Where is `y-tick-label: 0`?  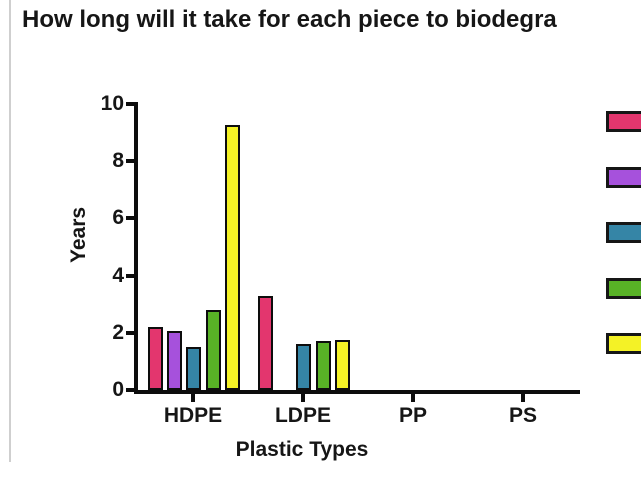
y-tick-label: 0 is located at coordinates (118, 389).